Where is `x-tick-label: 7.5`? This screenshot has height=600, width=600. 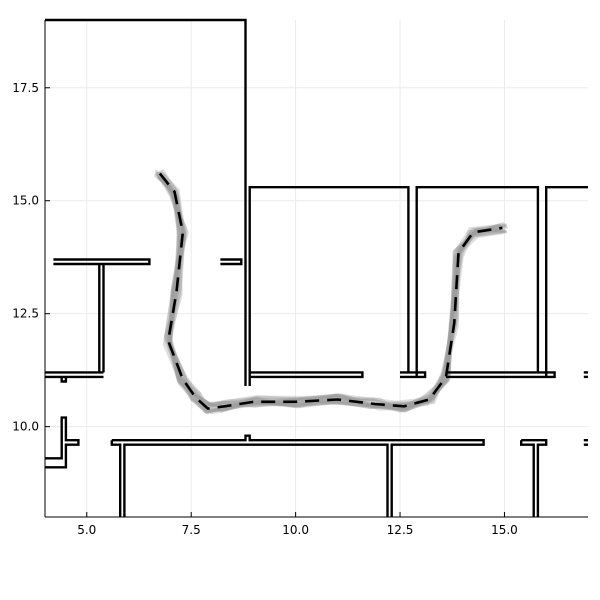
x-tick-label: 7.5 is located at coordinates (191, 530).